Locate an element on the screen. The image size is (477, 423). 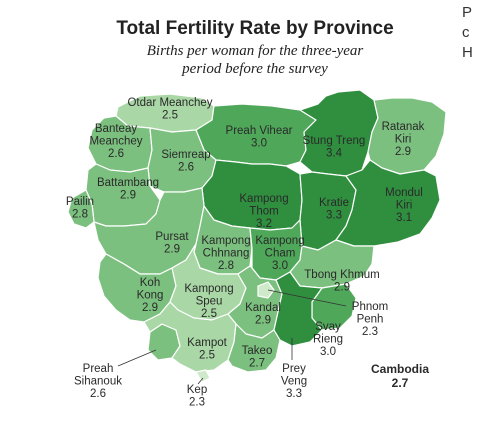
province-value-takeo: 2.7 is located at coordinates (257, 364).